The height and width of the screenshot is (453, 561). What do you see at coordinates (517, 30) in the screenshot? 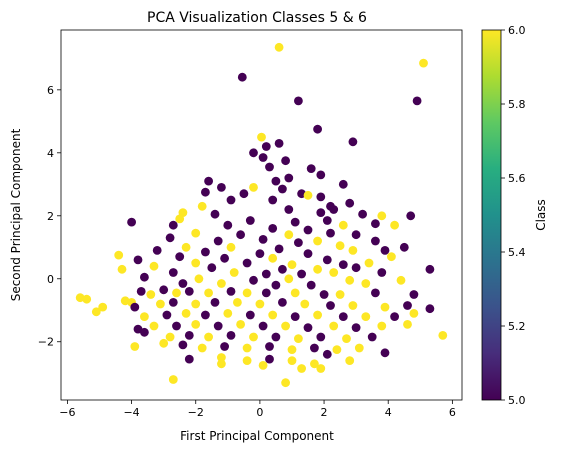
I see `colorbar-tick-label: 6.0` at bounding box center [517, 30].